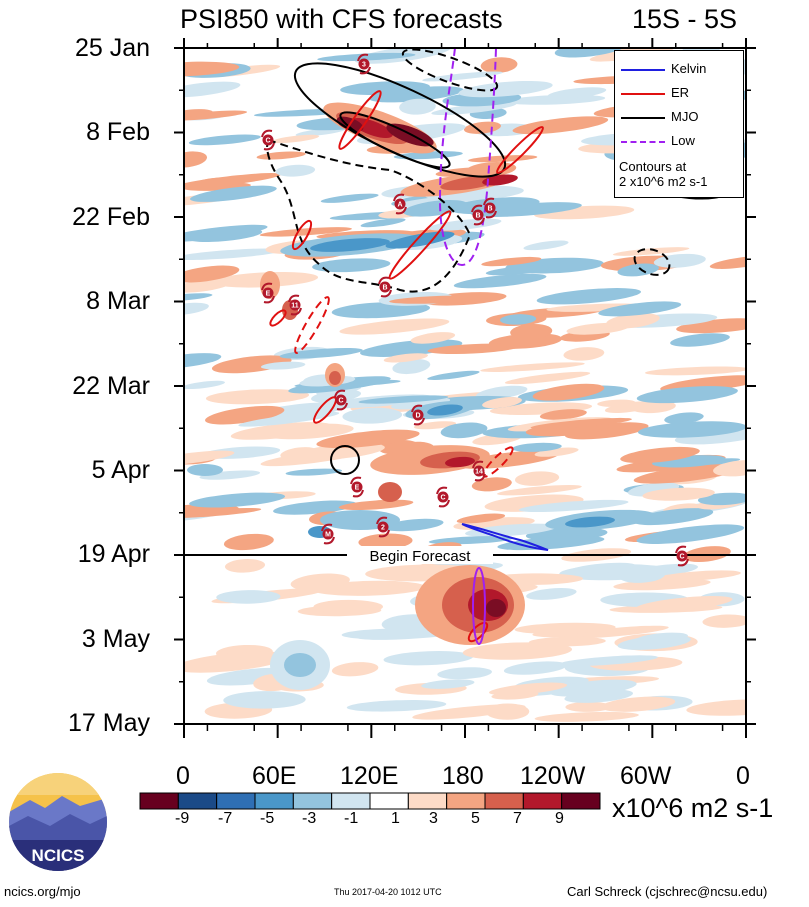  I want to click on begin-forecast-label-bg, so click(420, 555).